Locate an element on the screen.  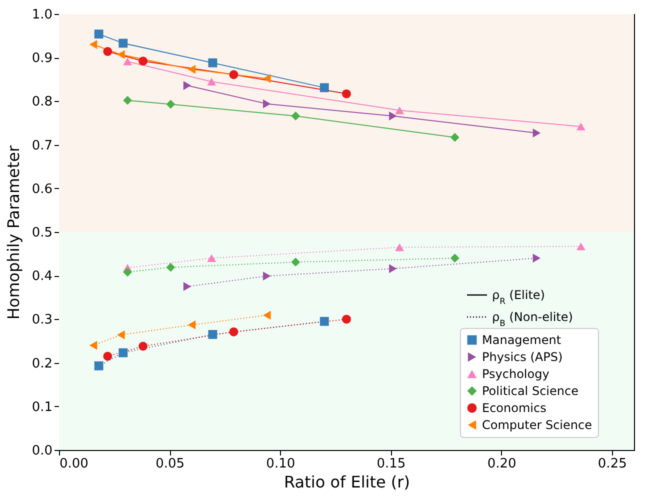
legend-label: Physics (APS) is located at coordinates (522, 357).